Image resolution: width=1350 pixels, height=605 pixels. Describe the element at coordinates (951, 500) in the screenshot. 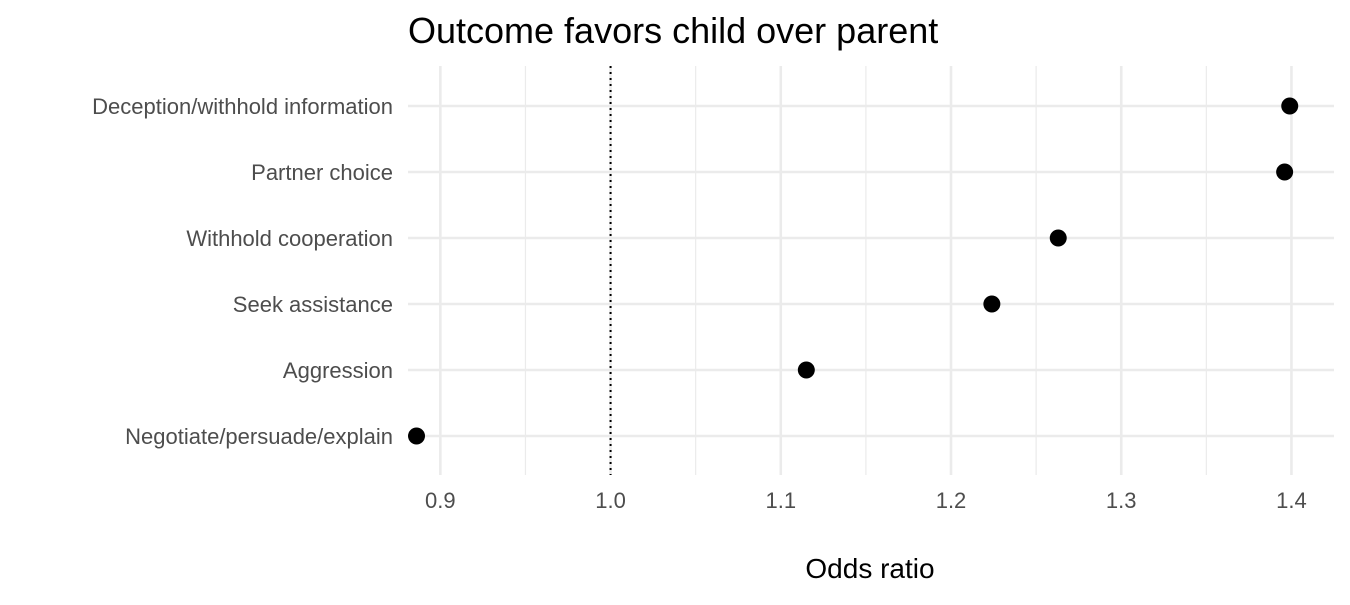

I see `x-tick-label: 1.2` at that location.